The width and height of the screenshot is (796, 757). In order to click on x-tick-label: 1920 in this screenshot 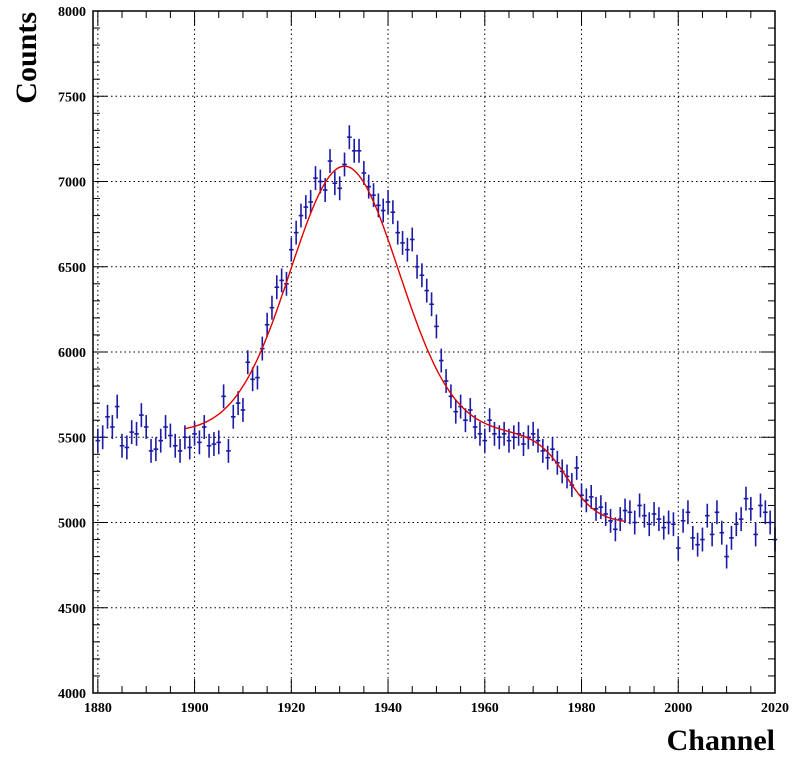, I will do `click(291, 708)`.